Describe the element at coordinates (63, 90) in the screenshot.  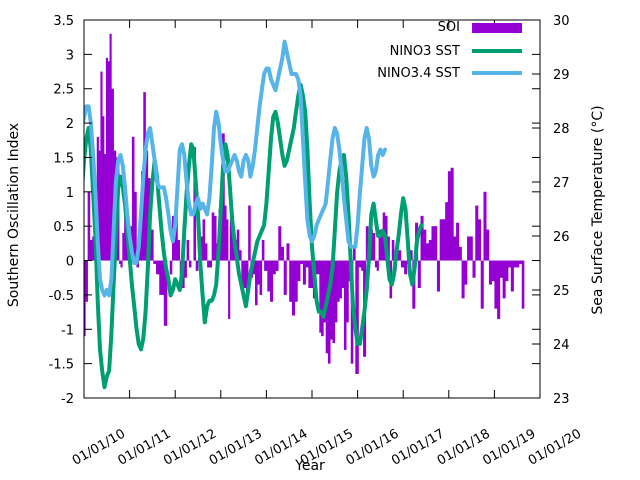
I see `y-tick-label: 2.5` at that location.